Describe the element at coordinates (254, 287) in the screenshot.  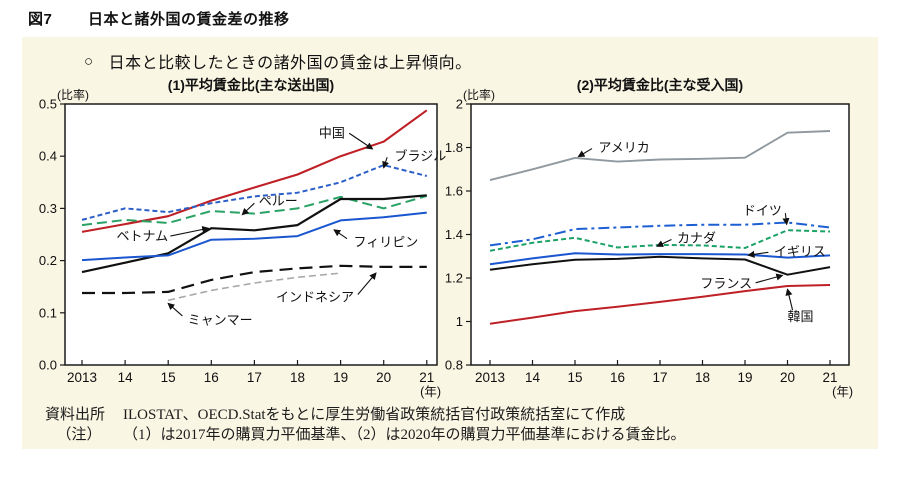
I see `series-line-myanmar` at that location.